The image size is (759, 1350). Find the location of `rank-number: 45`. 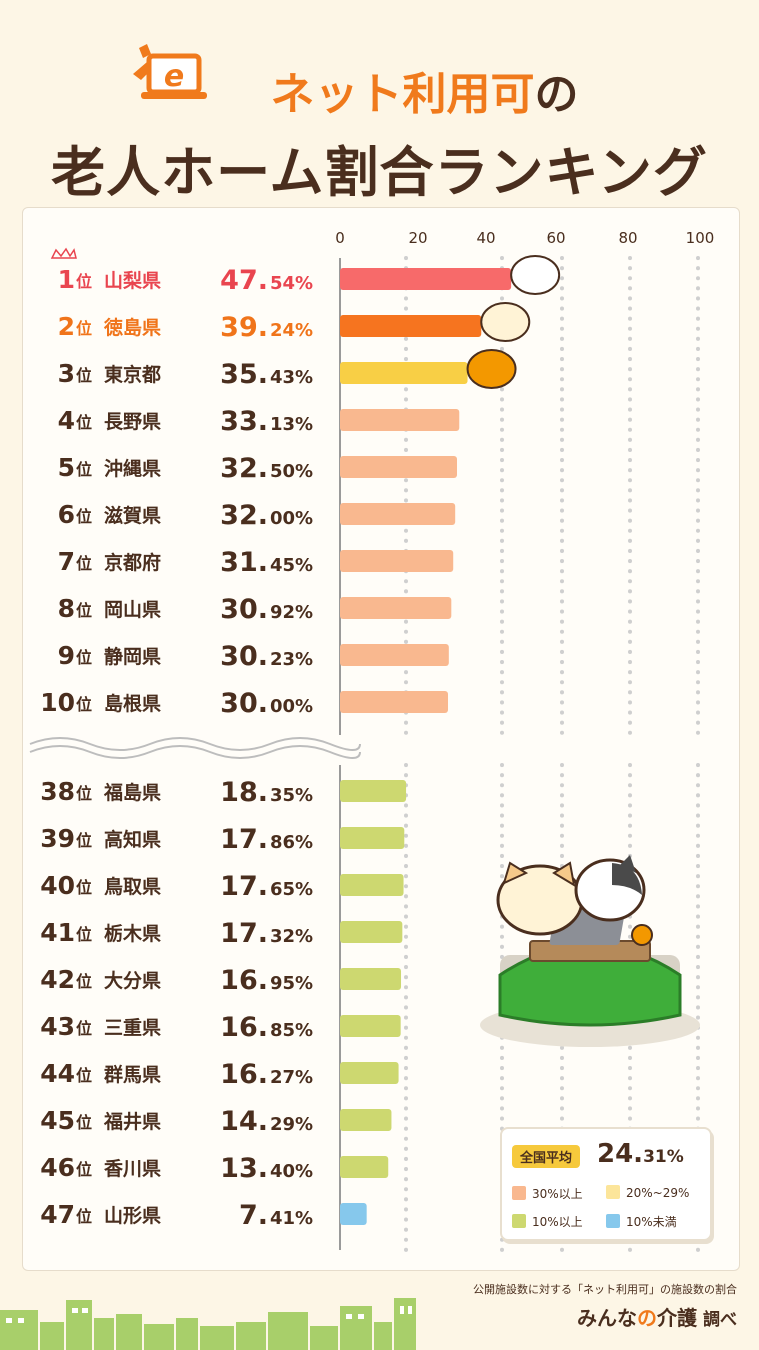

rank-number: 45 is located at coordinates (57, 1120).